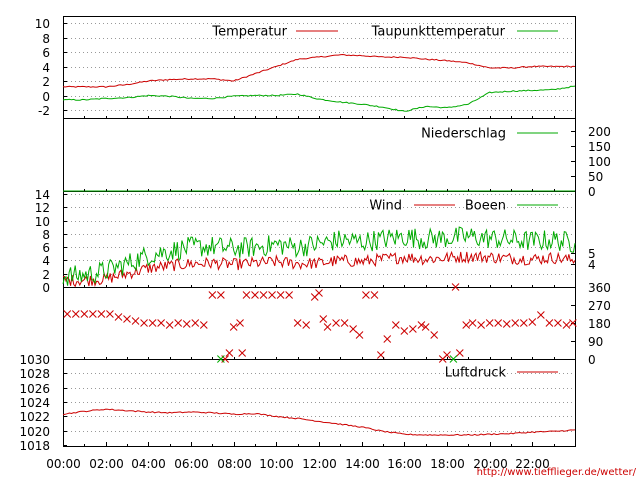  Describe the element at coordinates (404, 464) in the screenshot. I see `x-tick-label: 16:00` at that location.